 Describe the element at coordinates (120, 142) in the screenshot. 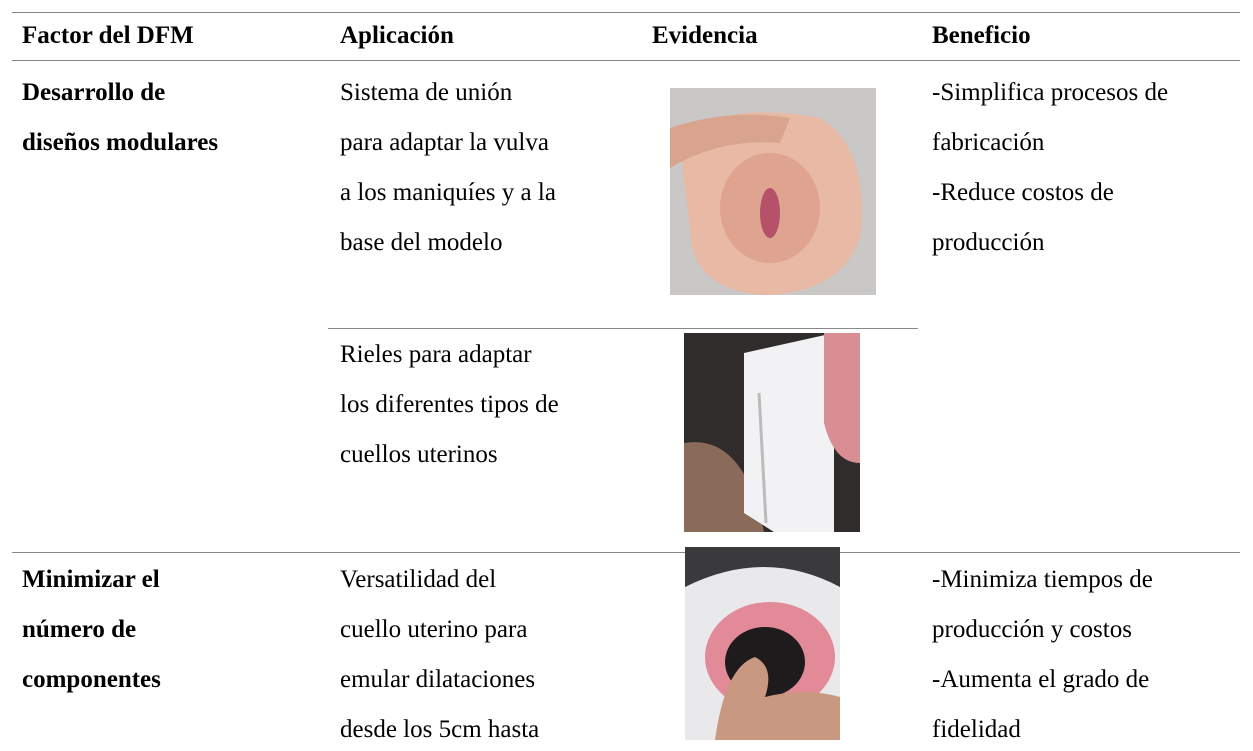

I see `factor-text: diseños modulares` at that location.